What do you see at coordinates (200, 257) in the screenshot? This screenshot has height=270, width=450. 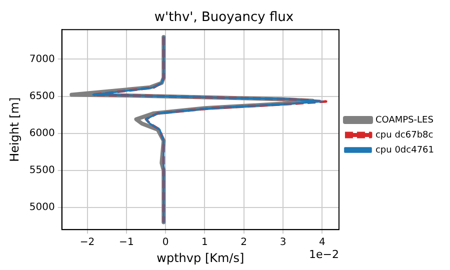 I see `x-axis-title: wpthvp [Km/s]` at bounding box center [200, 257].